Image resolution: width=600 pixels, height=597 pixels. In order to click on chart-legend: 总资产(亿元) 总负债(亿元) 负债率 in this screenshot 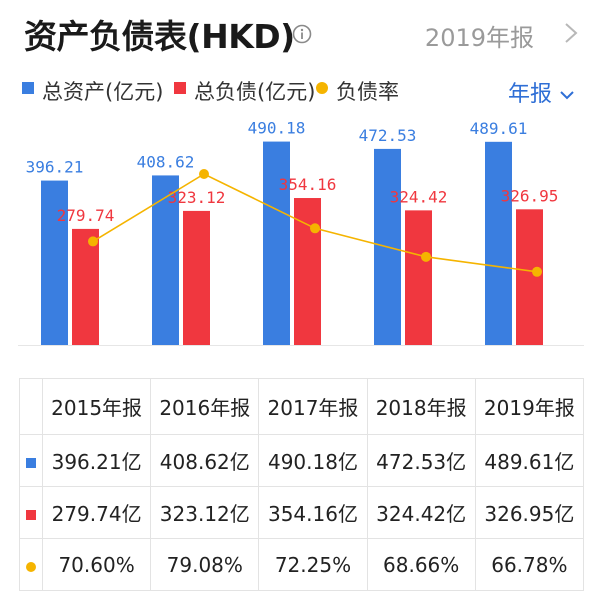, I will do `click(300, 89)`.